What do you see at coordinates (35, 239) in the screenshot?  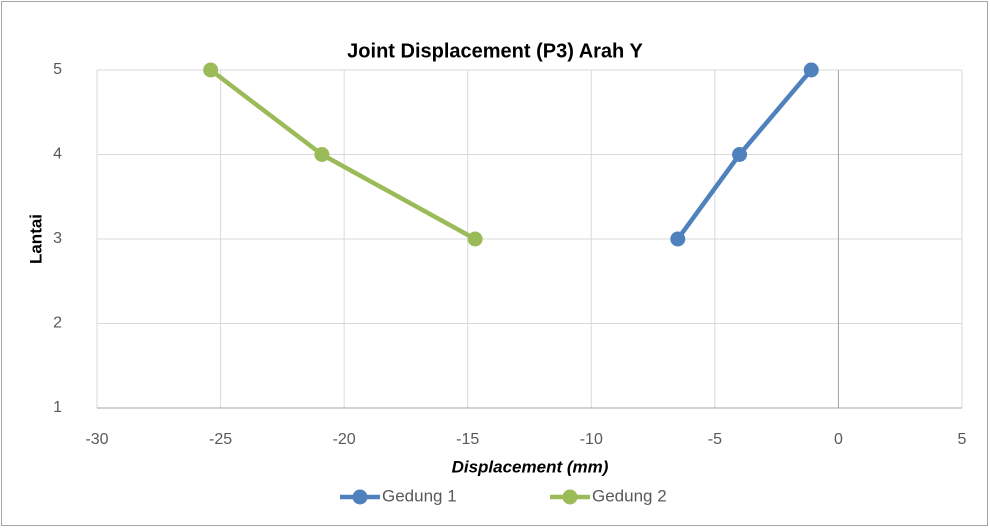 I see `y-axis-title: Lantai` at bounding box center [35, 239].